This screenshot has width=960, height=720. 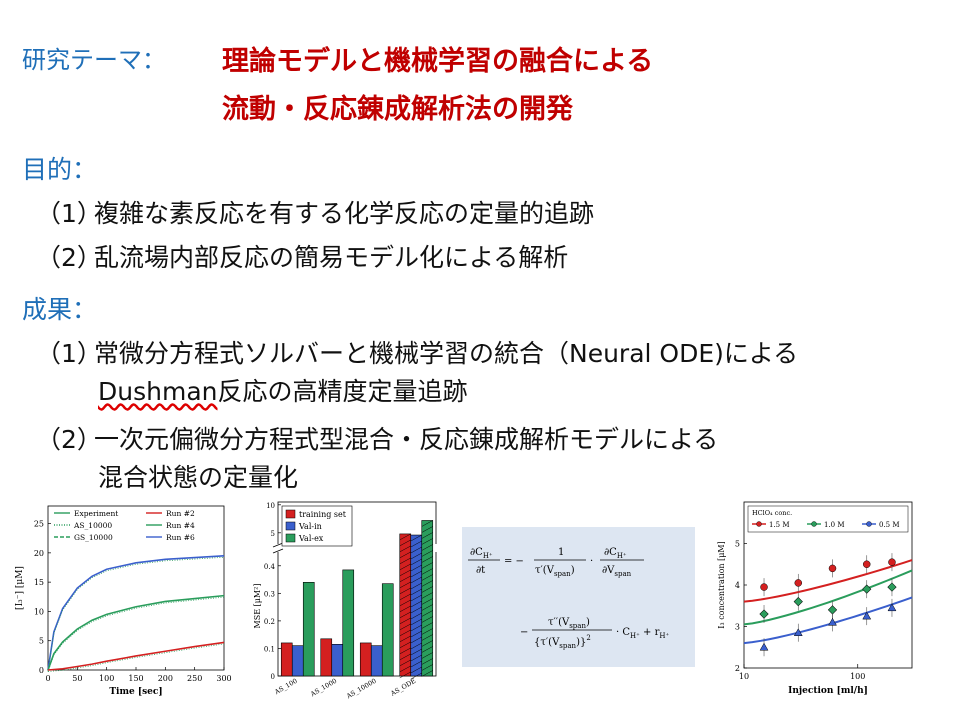 What do you see at coordinates (397, 109) in the screenshot?
I see `theme-title-line2: 流動・反応錬成解析法の開発` at bounding box center [397, 109].